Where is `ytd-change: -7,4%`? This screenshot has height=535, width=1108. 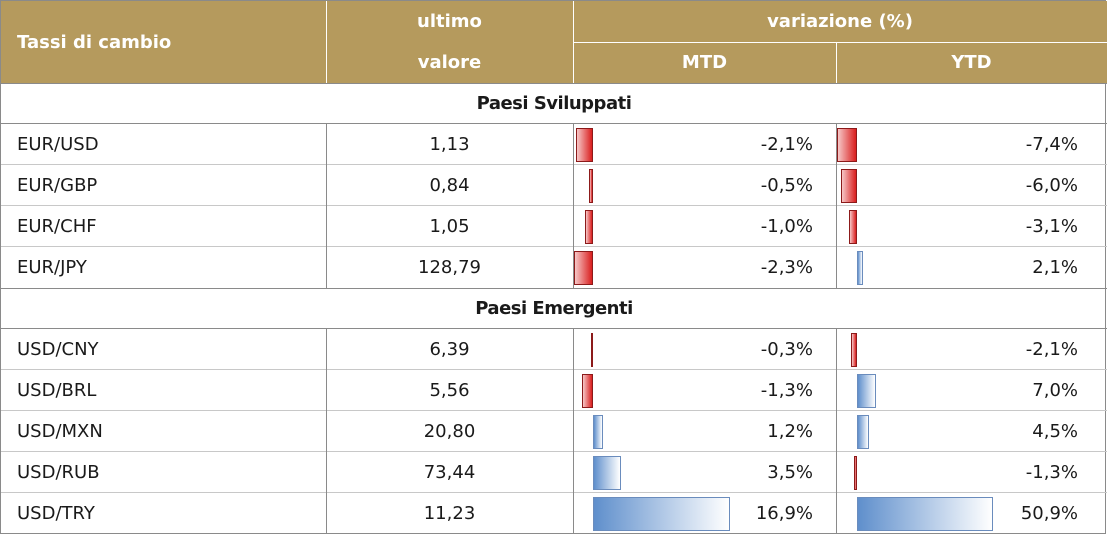
ytd-change: -7,4% is located at coordinates (1051, 144).